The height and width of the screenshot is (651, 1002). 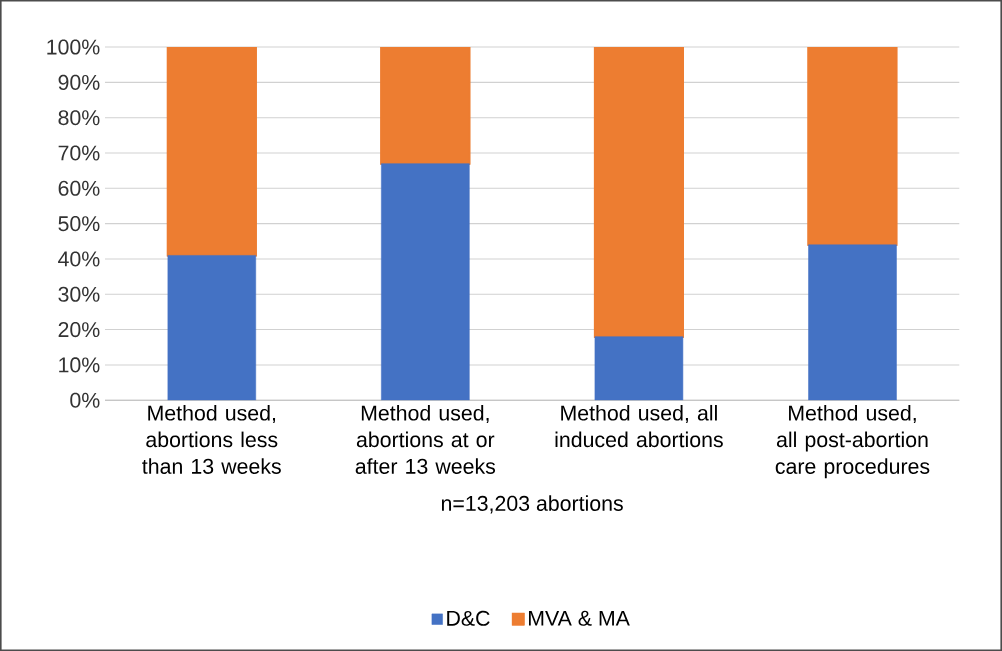 I want to click on legend-label: MVA & MA, so click(x=579, y=618).